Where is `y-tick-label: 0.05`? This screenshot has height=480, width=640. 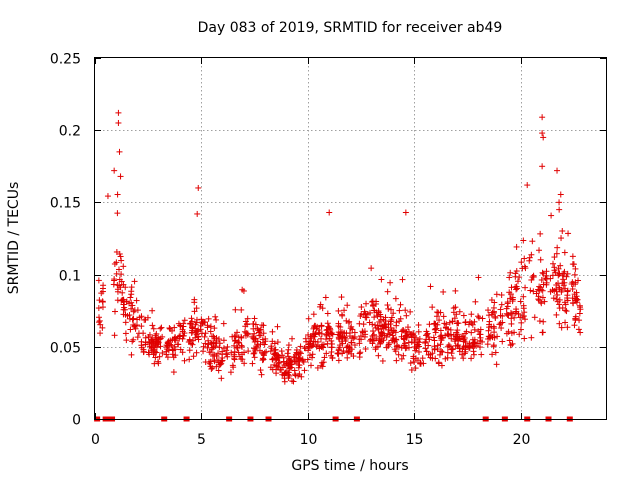 y-tick-label: 0.05 is located at coordinates (65, 349).